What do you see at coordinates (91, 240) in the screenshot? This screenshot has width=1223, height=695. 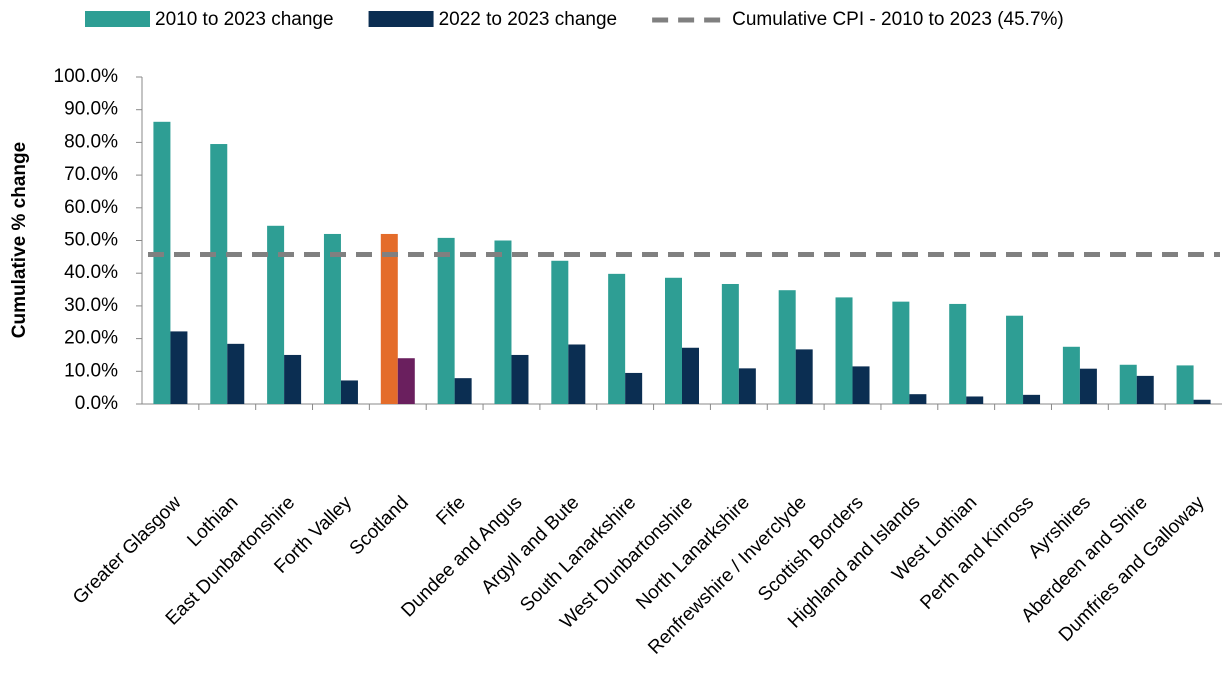 I see `y-tick-label: 50.0%` at bounding box center [91, 240].